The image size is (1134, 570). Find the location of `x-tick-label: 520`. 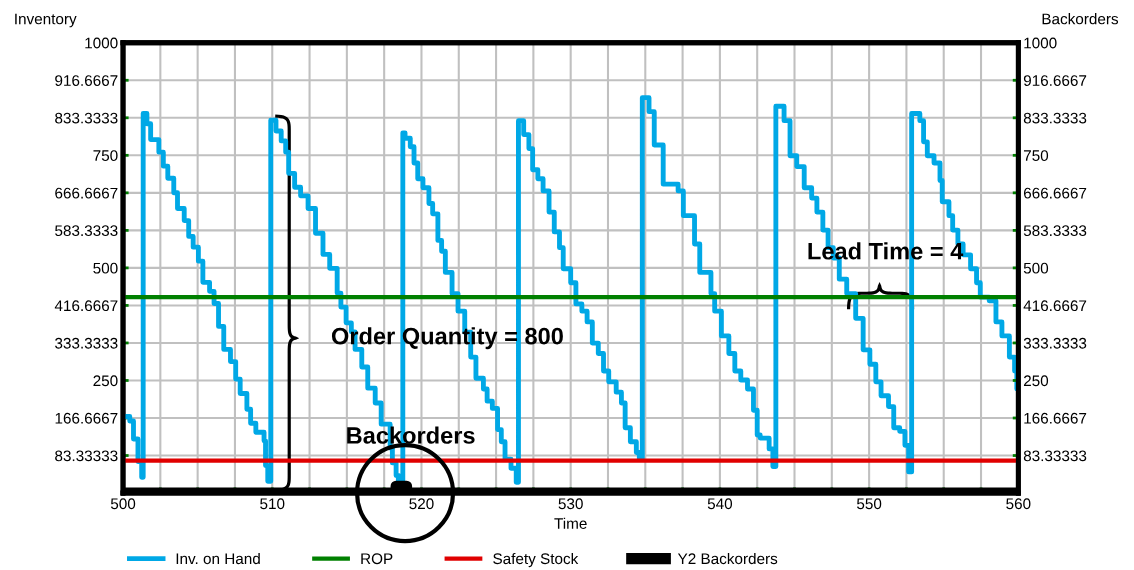

x-tick-label: 520 is located at coordinates (421, 504).